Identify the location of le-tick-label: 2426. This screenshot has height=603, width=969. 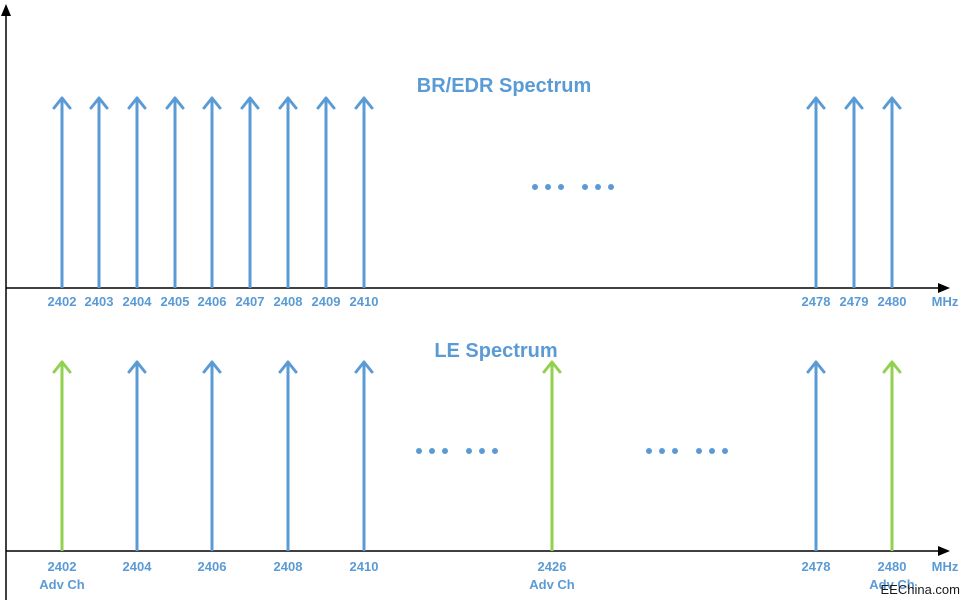
(552, 566).